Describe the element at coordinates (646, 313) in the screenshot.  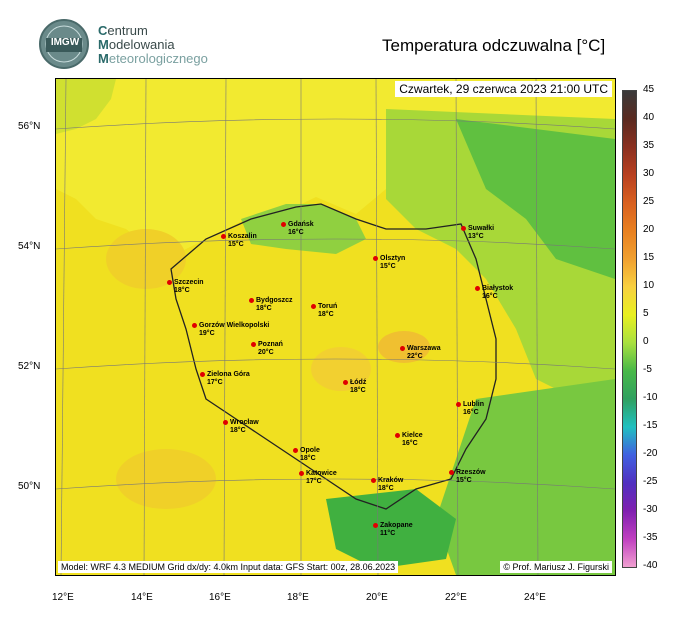
I see `colorbar-tick-label: 5` at that location.